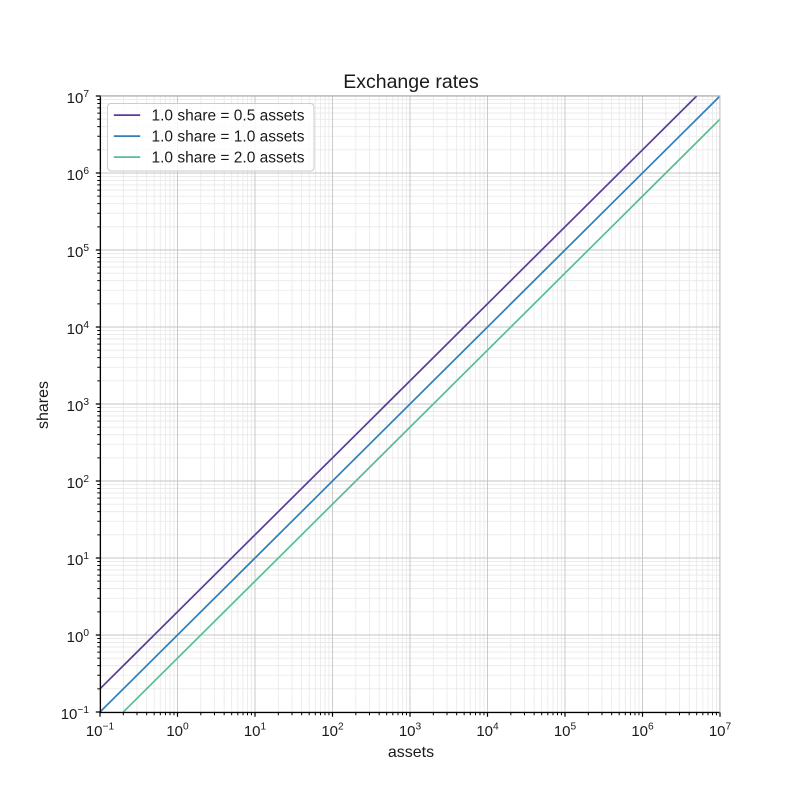 The height and width of the screenshot is (800, 800). Describe the element at coordinates (411, 752) in the screenshot. I see `svg-text: assets` at that location.